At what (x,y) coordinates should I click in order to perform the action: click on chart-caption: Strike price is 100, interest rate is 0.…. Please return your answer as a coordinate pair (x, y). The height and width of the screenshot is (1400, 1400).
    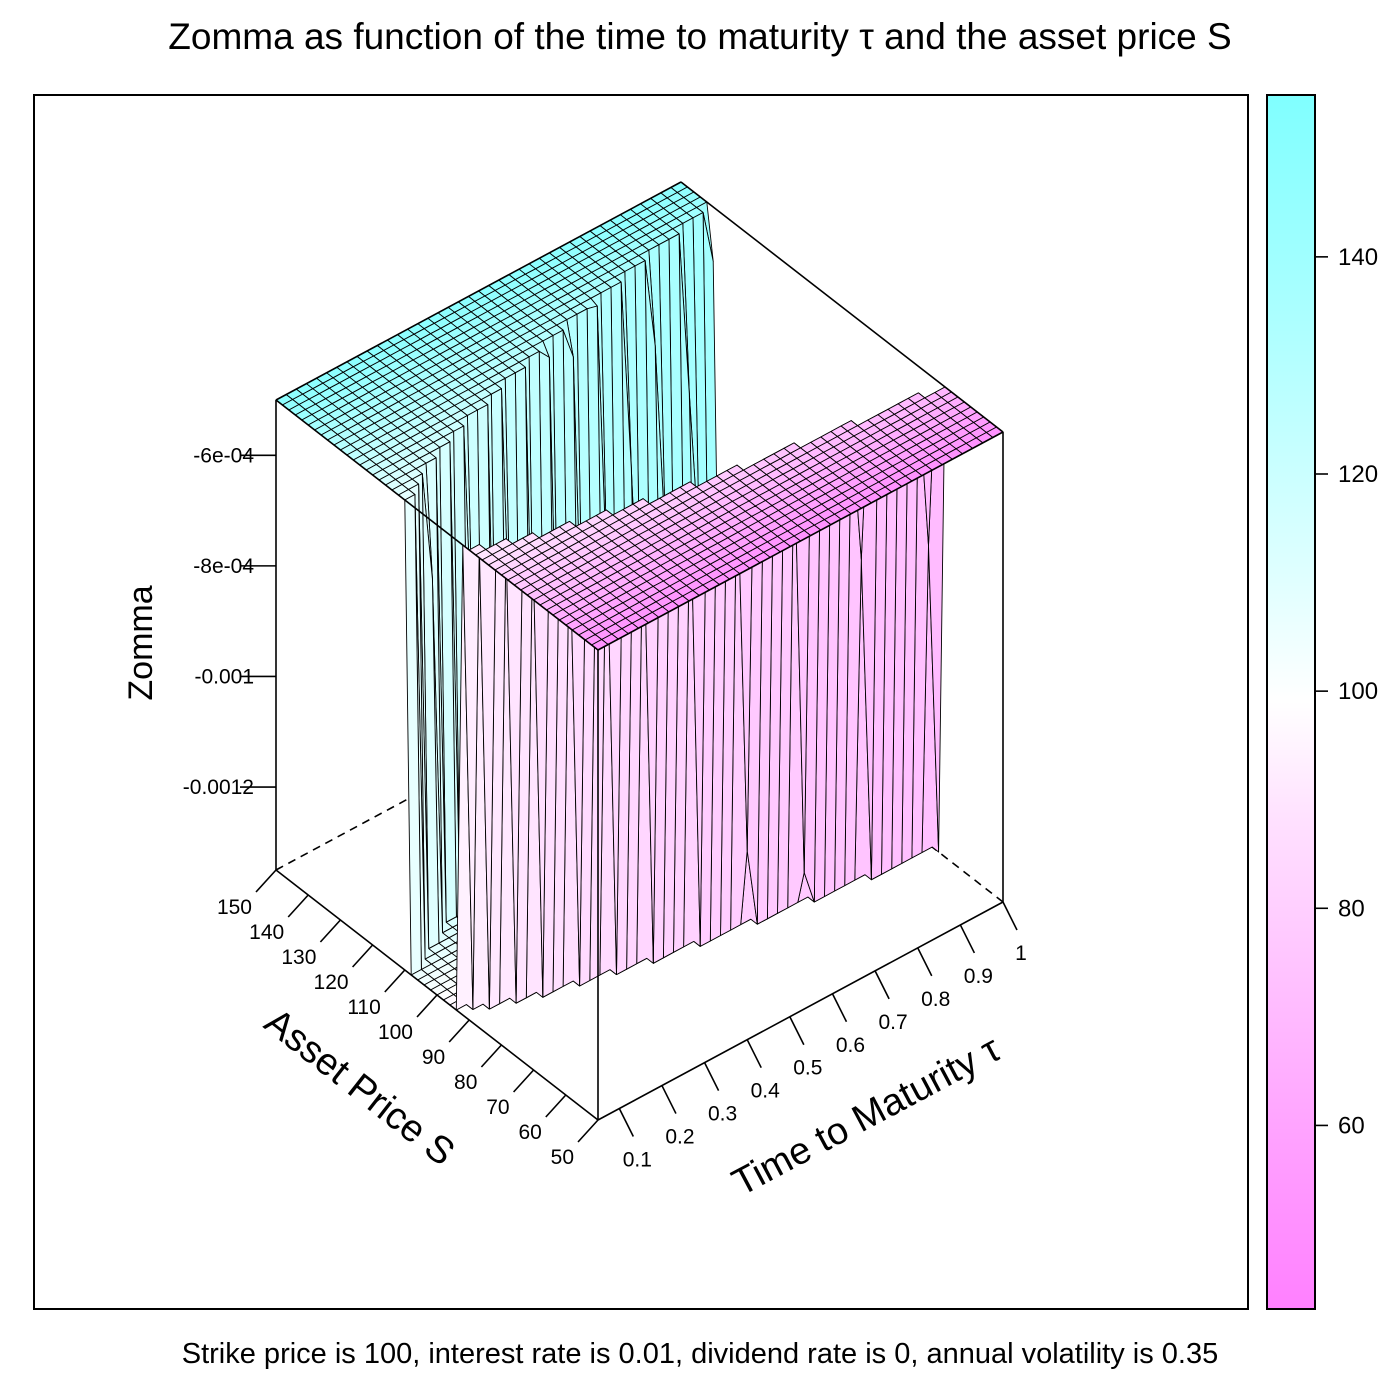
    Looking at the image, I should click on (700, 1354).